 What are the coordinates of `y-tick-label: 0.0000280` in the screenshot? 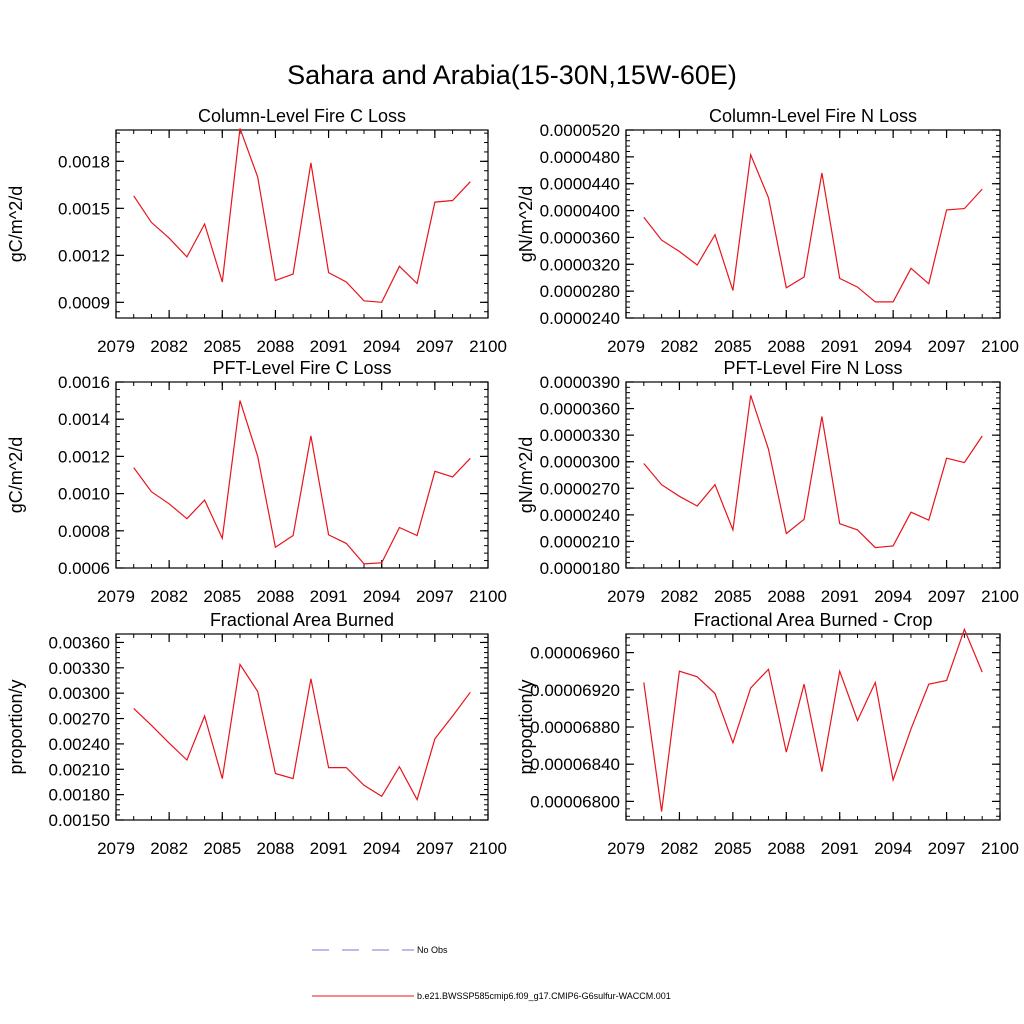 It's located at (580, 291).